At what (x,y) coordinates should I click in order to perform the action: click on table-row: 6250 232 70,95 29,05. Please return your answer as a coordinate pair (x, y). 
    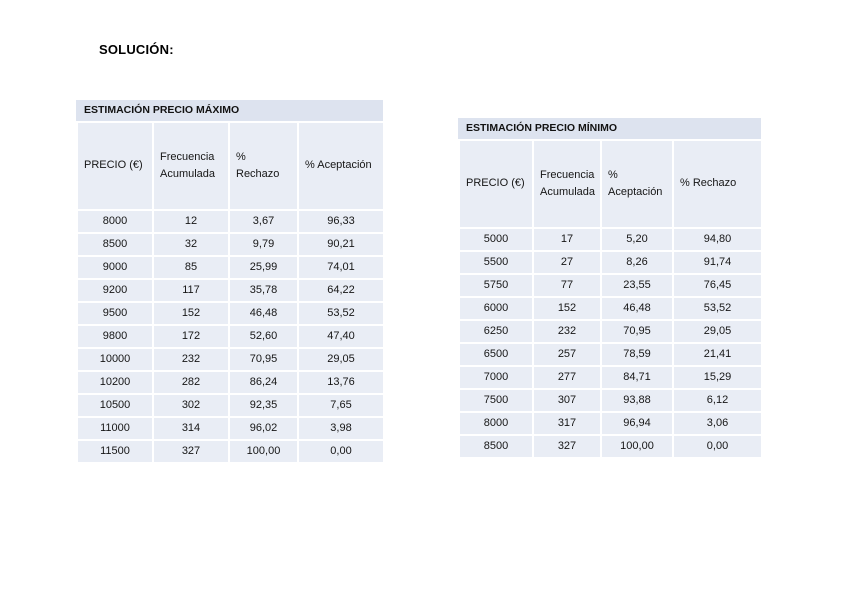
    Looking at the image, I should click on (610, 331).